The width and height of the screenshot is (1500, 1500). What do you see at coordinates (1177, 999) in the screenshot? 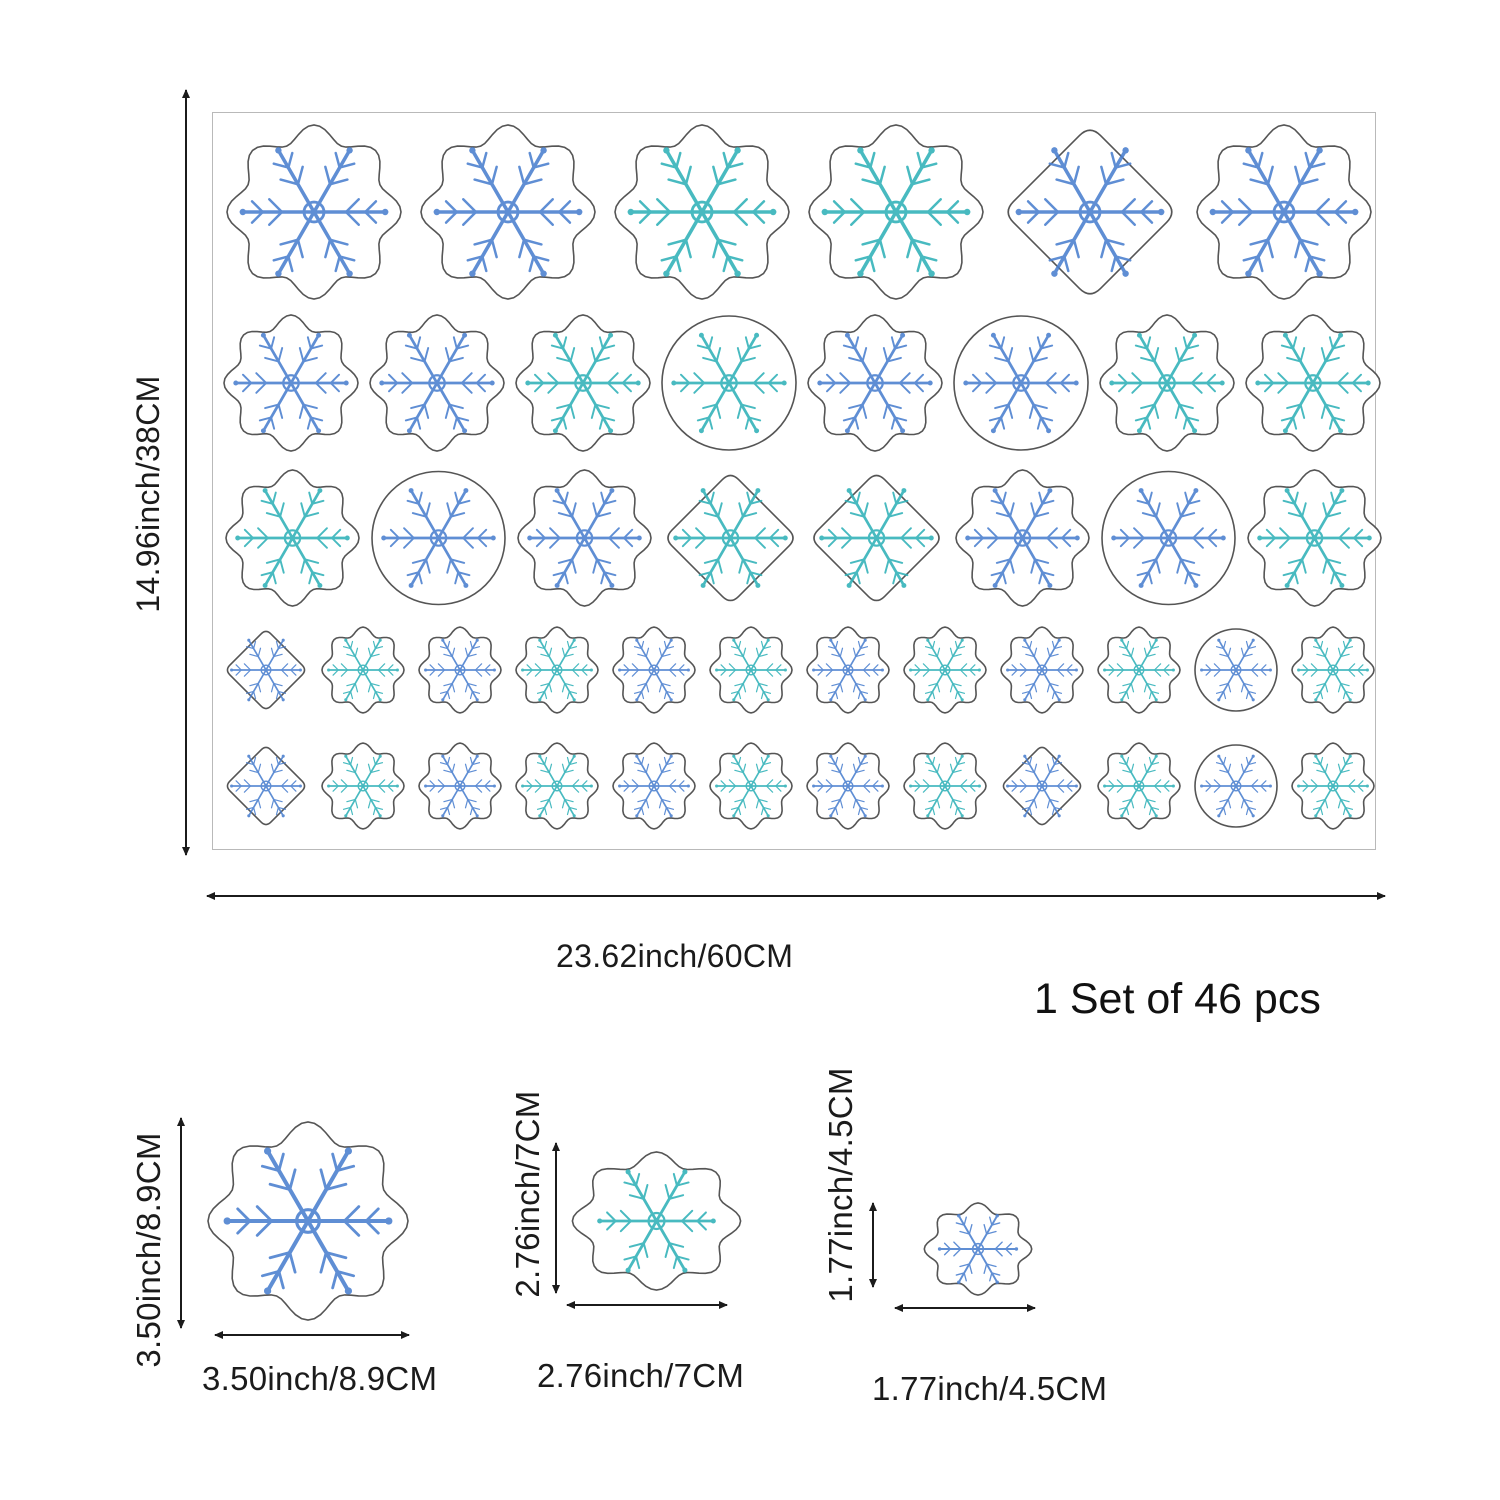
I see `set-count-label: 1 Set of 46 pcs` at bounding box center [1177, 999].